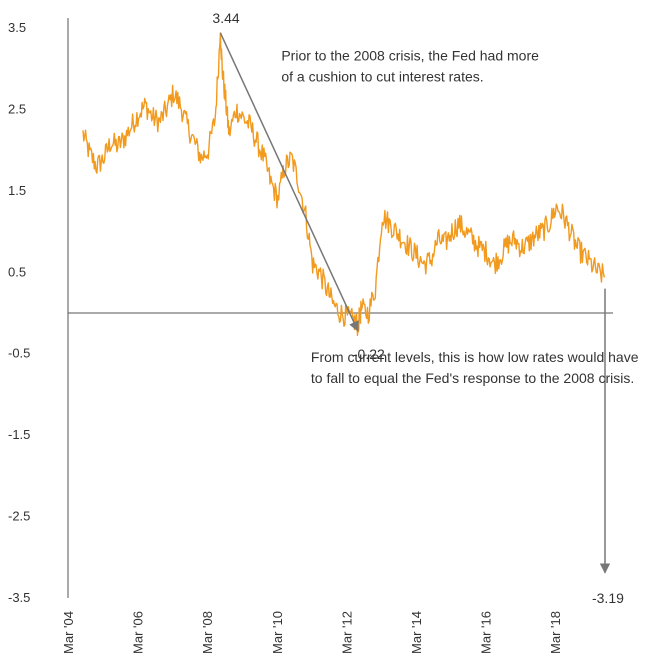 The height and width of the screenshot is (665, 670). What do you see at coordinates (555, 632) in the screenshot?
I see `x-tick-label: Mar '18` at bounding box center [555, 632].